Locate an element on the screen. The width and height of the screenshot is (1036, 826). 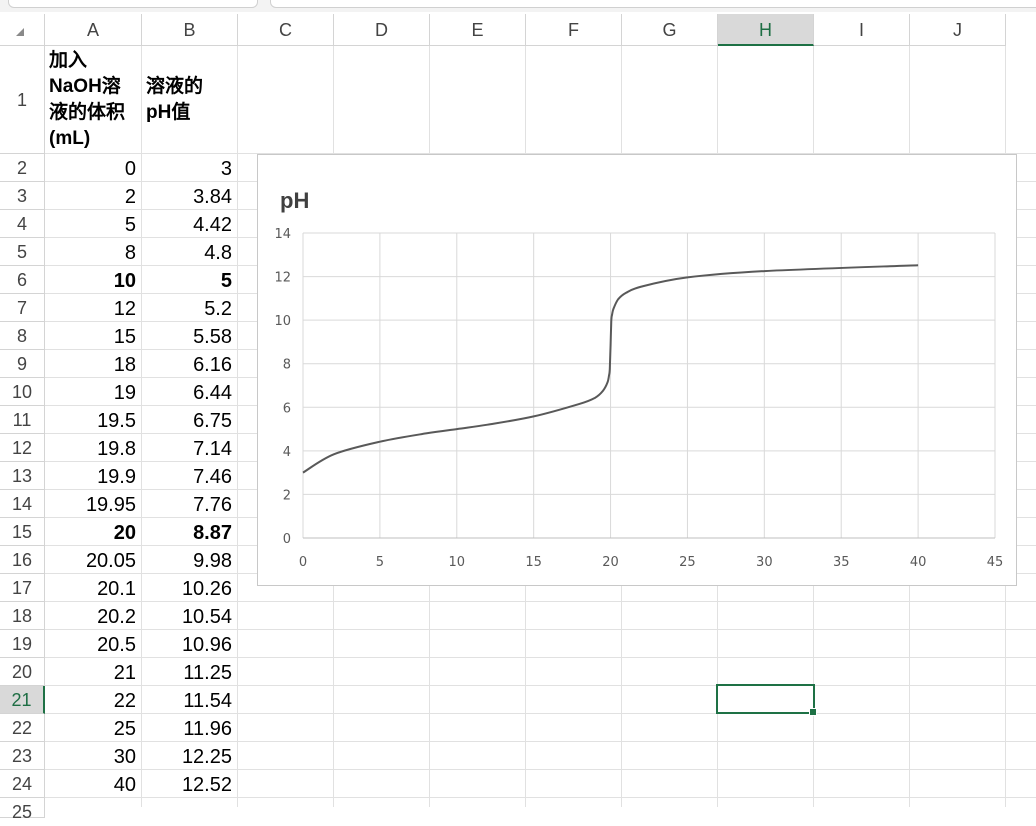
cell-a15: 20 is located at coordinates (124, 533).